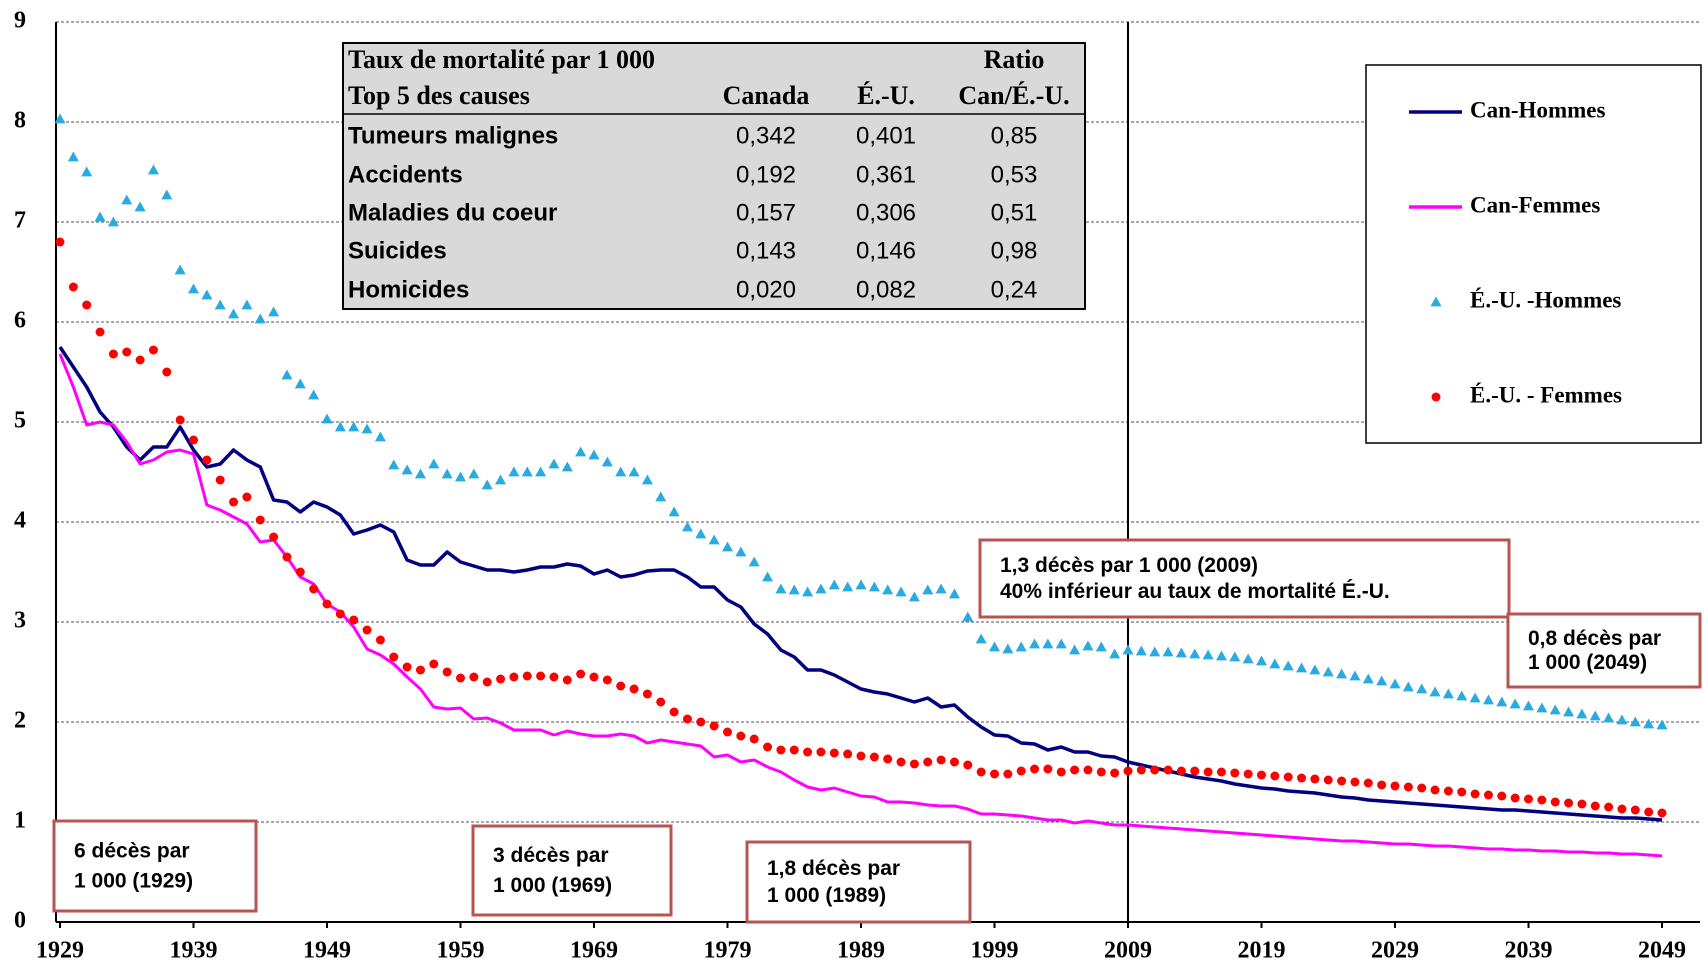 This screenshot has height=968, width=1704. What do you see at coordinates (1128, 951) in the screenshot?
I see `x-tick-label: 2009` at bounding box center [1128, 951].